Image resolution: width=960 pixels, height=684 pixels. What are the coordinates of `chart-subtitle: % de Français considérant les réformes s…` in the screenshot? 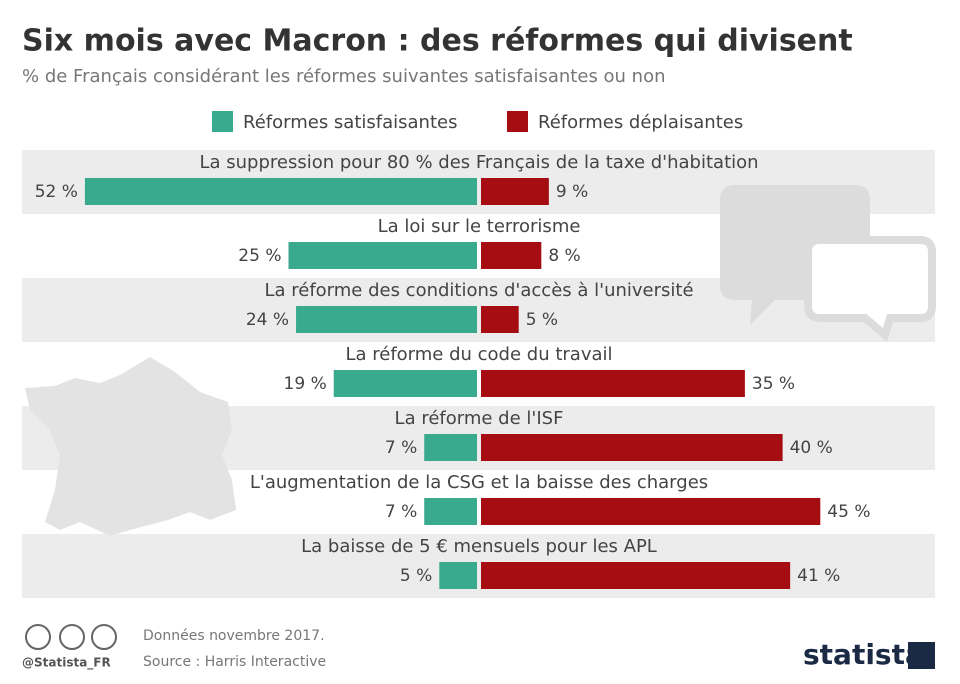 It's located at (344, 76).